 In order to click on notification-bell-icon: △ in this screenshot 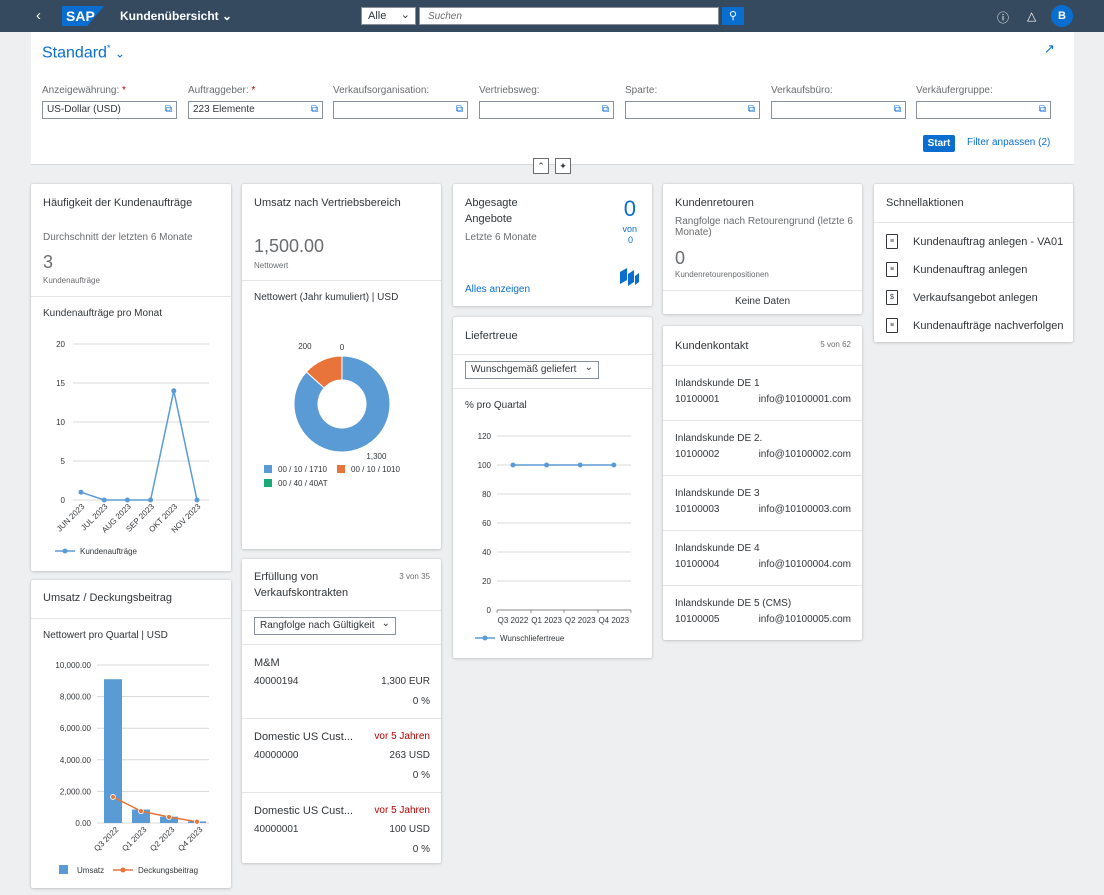, I will do `click(1032, 16)`.